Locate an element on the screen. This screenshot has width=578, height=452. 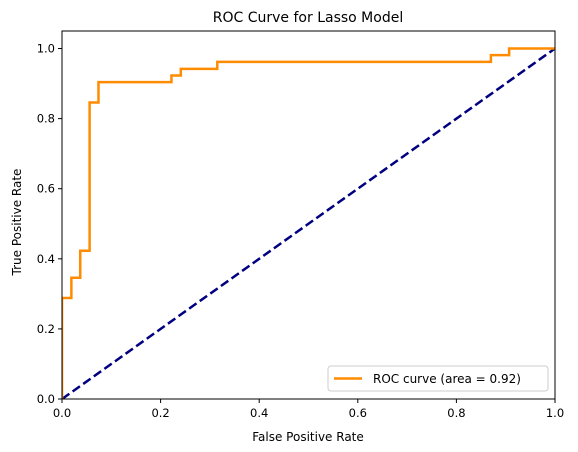
chart-title: ROC Curve for Lasso Model is located at coordinates (308, 18).